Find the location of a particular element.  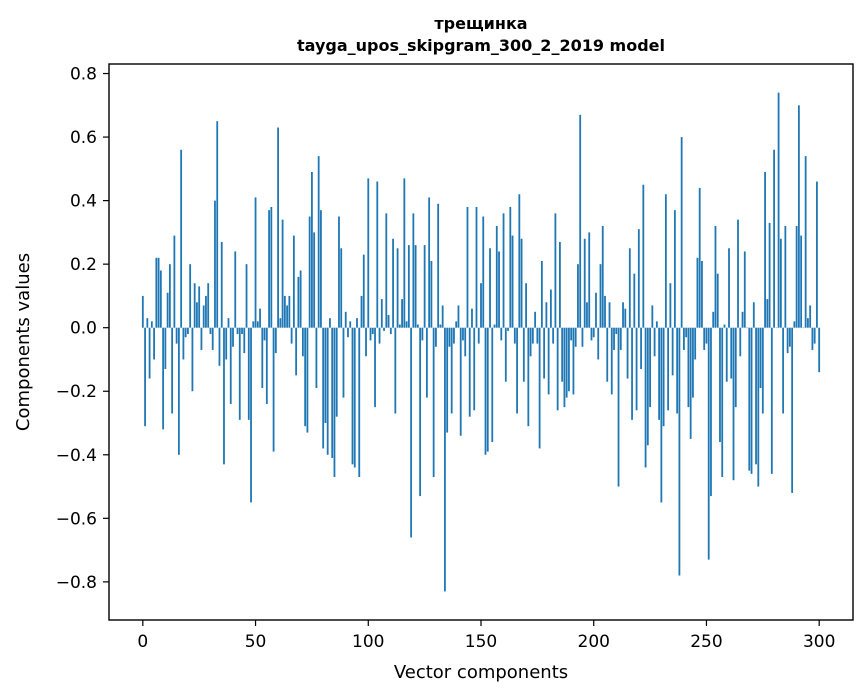

y-tick-label: 0.8 is located at coordinates (83, 75).